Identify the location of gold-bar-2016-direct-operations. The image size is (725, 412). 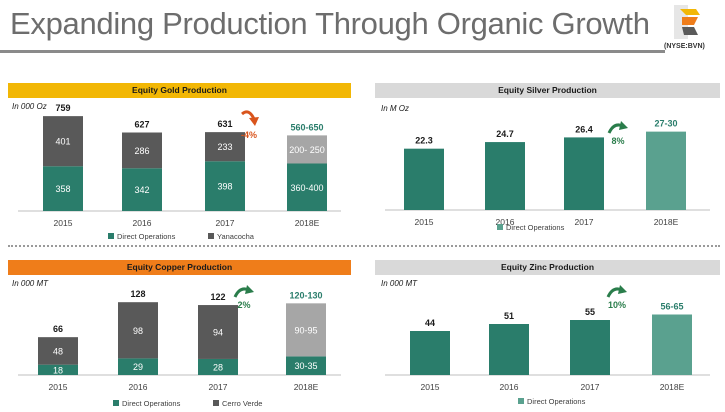
(142, 189).